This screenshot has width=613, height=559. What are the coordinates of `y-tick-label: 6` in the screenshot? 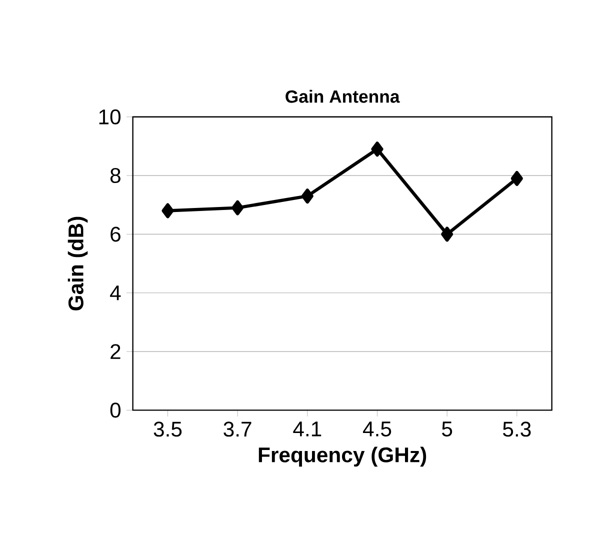 It's located at (115, 234).